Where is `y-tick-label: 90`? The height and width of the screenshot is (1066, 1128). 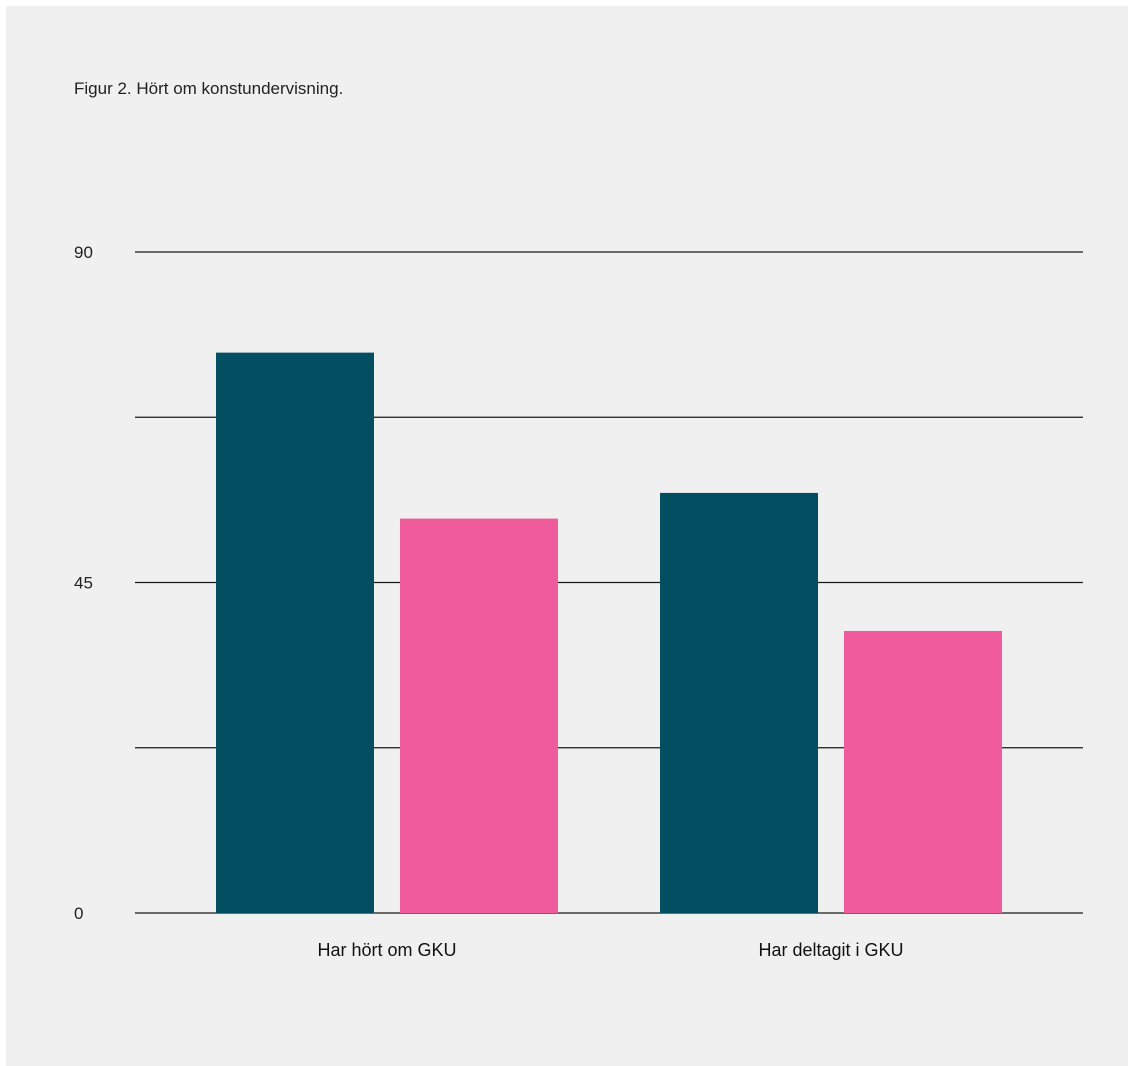
y-tick-label: 90 is located at coordinates (83, 252).